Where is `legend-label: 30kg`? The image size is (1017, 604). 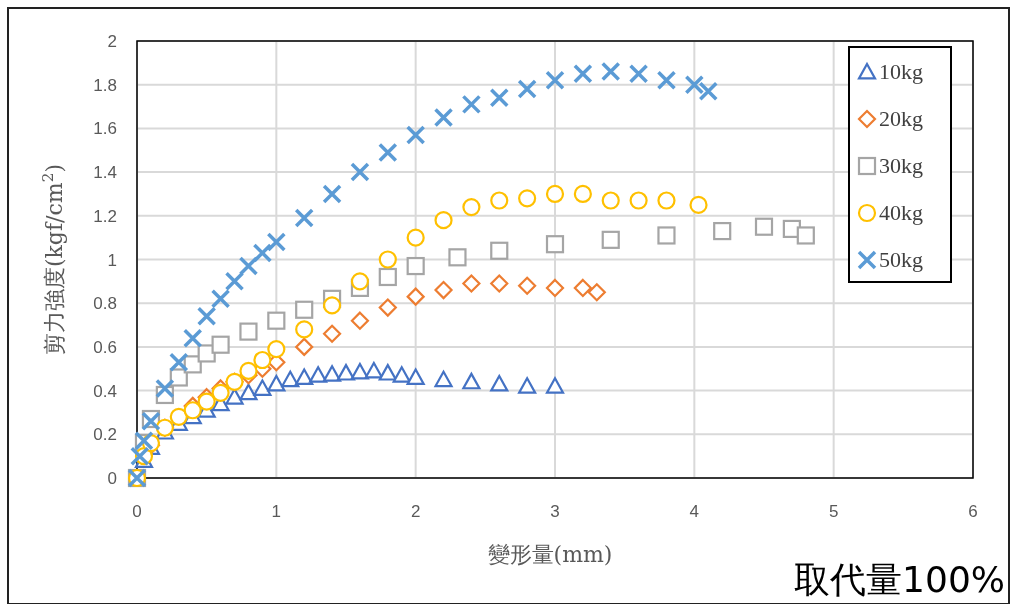 legend-label: 30kg is located at coordinates (901, 165).